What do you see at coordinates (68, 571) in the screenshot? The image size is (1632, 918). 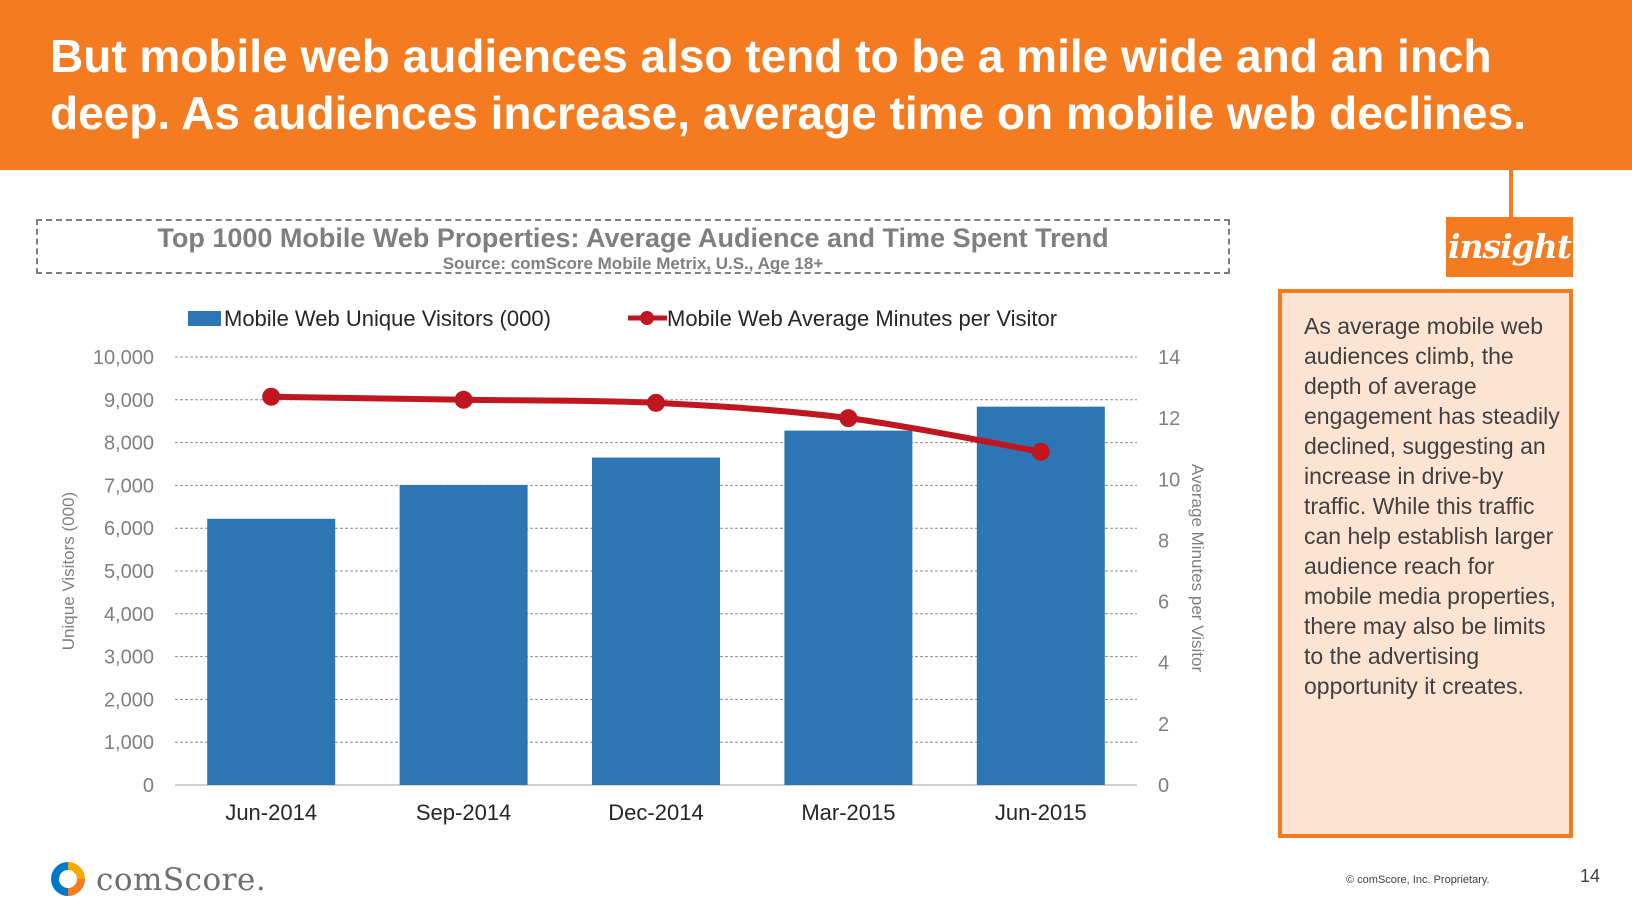 I see `y-axis-title: Unique Visitors (000)` at bounding box center [68, 571].